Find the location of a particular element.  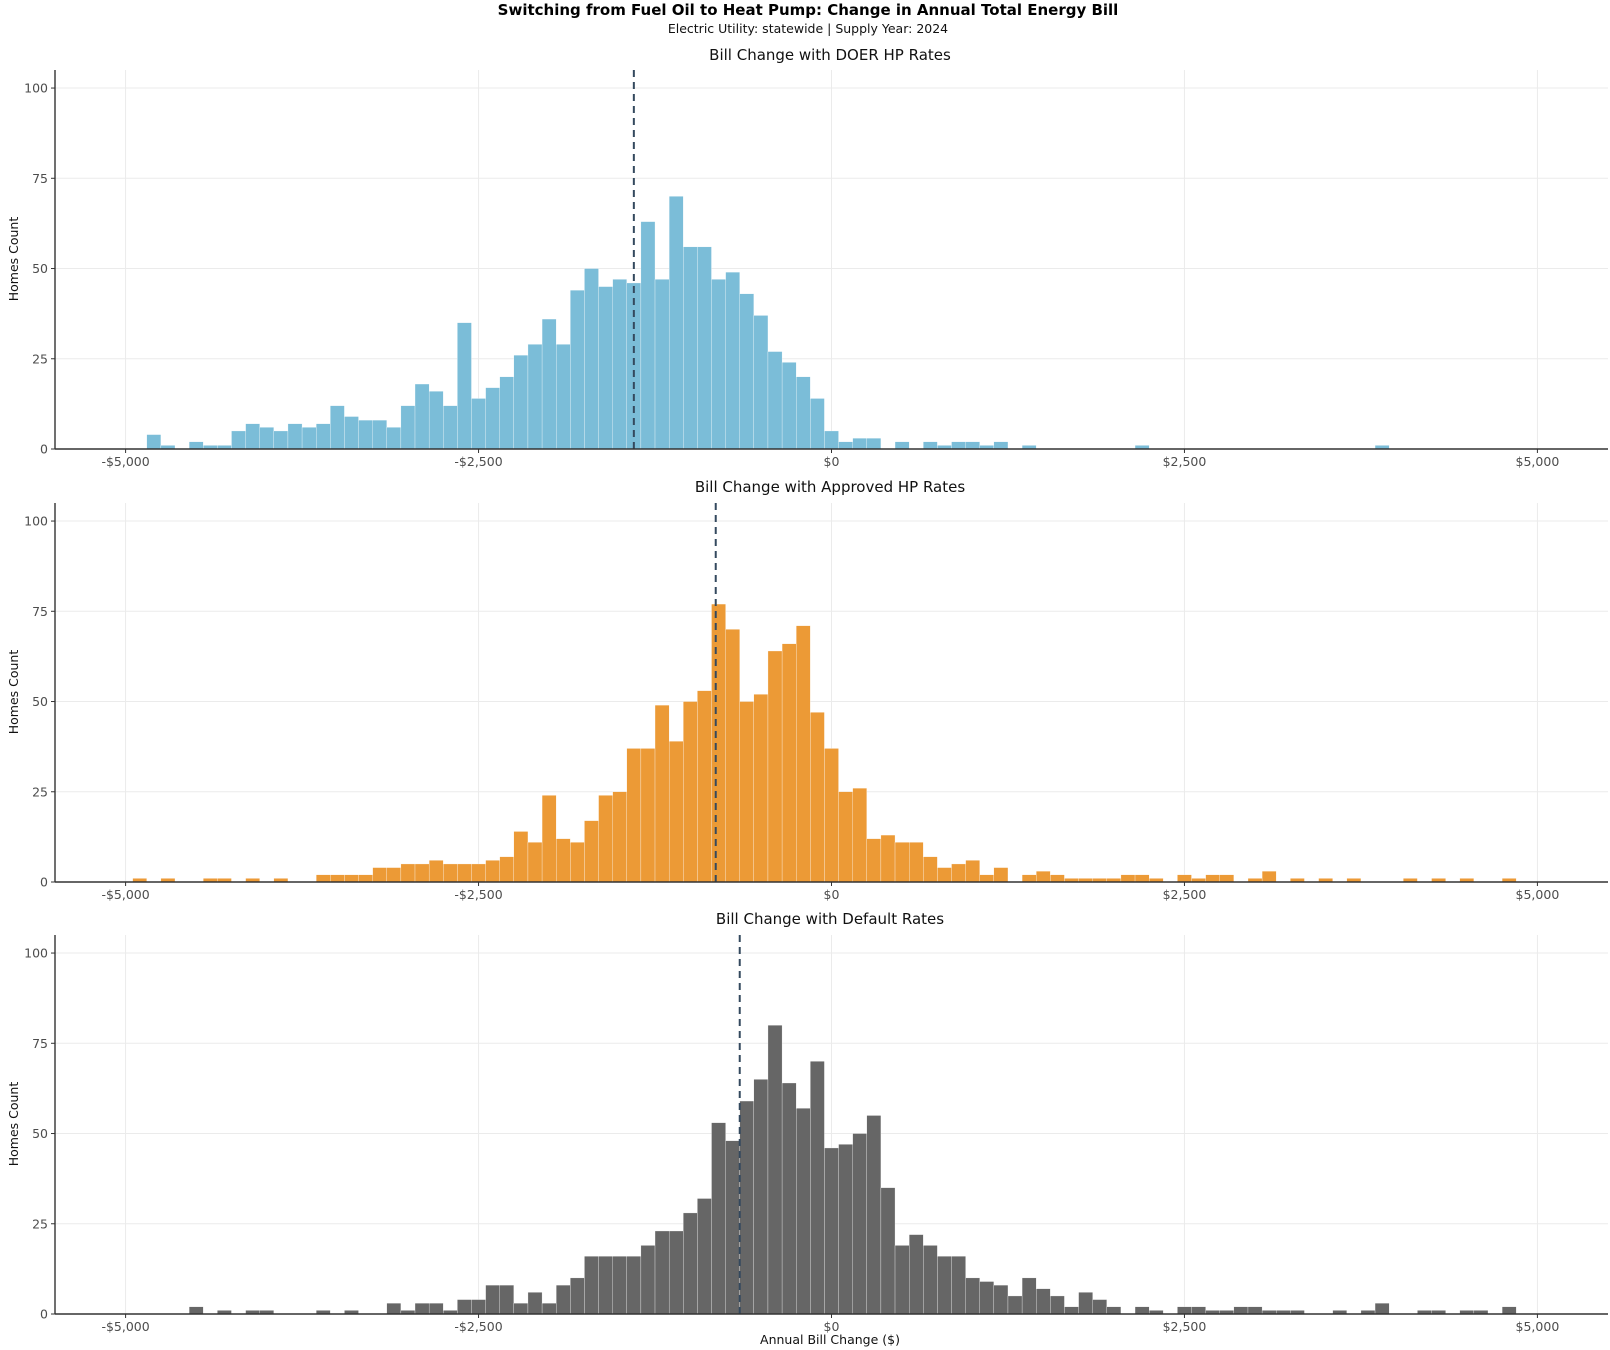

panel-title: Bill Change with DOER HP Rates is located at coordinates (830, 55).